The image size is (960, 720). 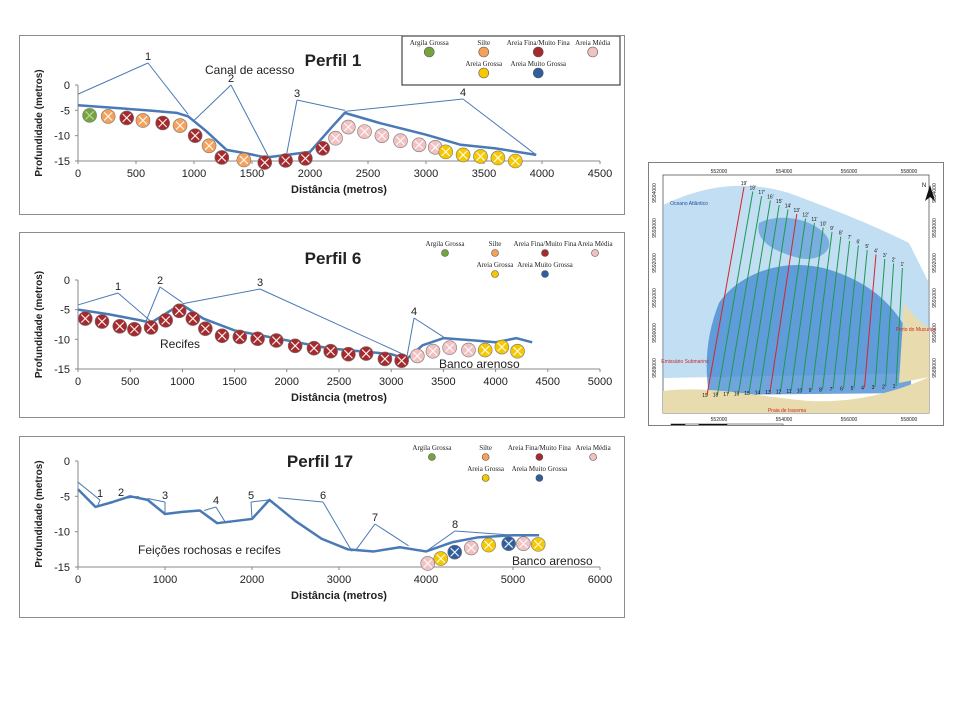 I want to click on map-profile-label-top: 16', so click(x=770, y=198).